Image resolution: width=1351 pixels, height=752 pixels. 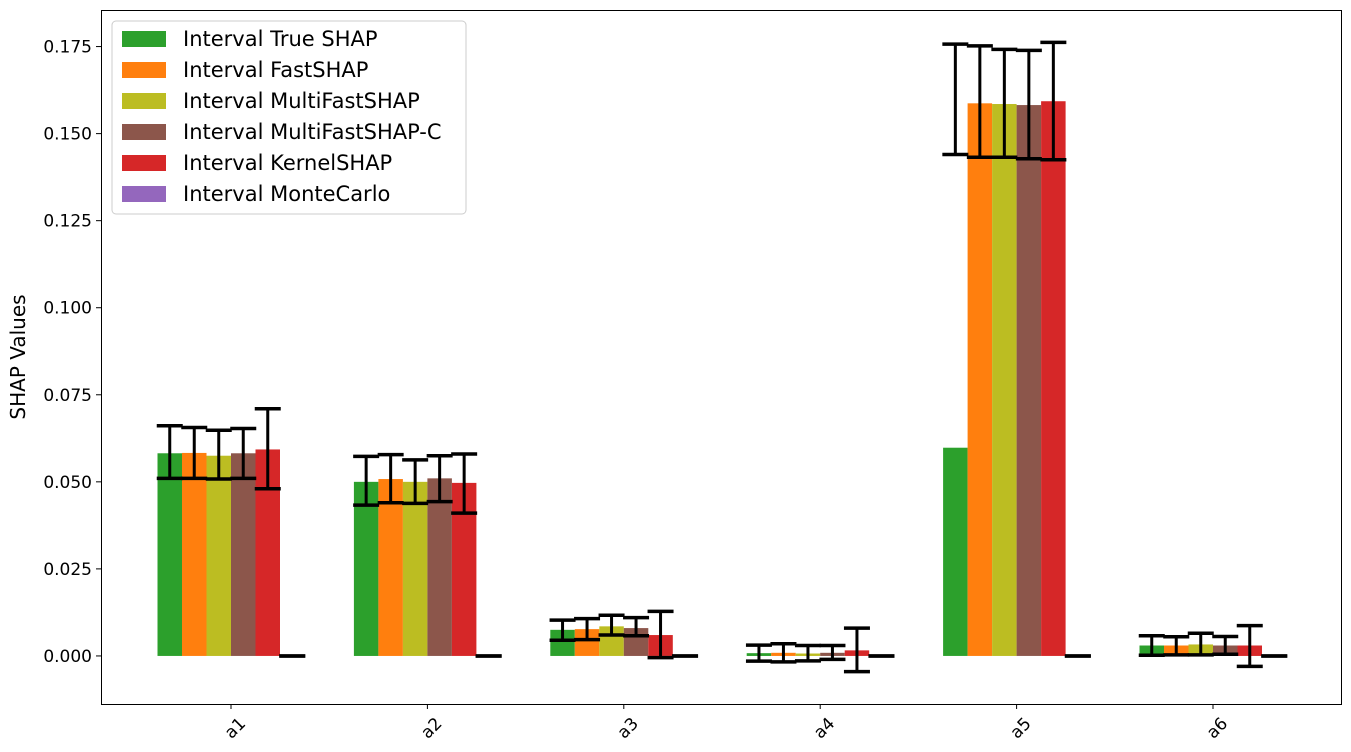 What do you see at coordinates (1020, 728) in the screenshot?
I see `x-tick-label: a5` at bounding box center [1020, 728].